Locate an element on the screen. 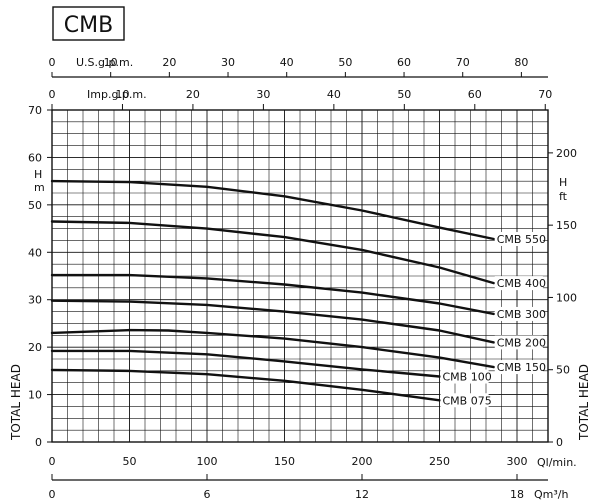  tick-label-meters: 40 is located at coordinates (35, 252).